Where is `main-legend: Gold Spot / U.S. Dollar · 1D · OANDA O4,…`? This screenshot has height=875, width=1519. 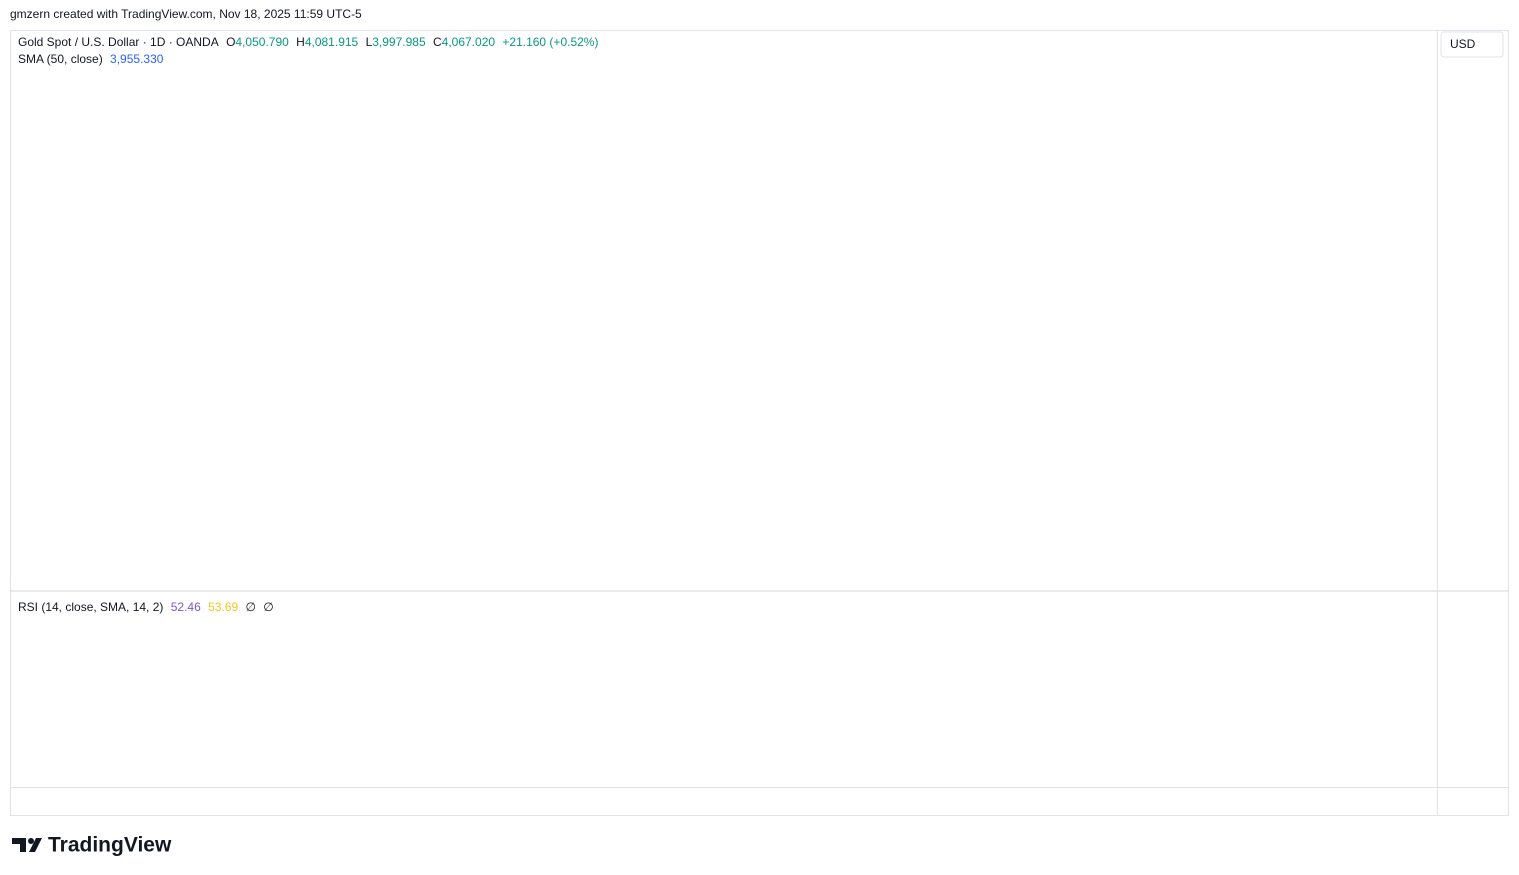
main-legend: Gold Spot / U.S. Dollar · 1D · OANDA O4,… is located at coordinates (310, 42).